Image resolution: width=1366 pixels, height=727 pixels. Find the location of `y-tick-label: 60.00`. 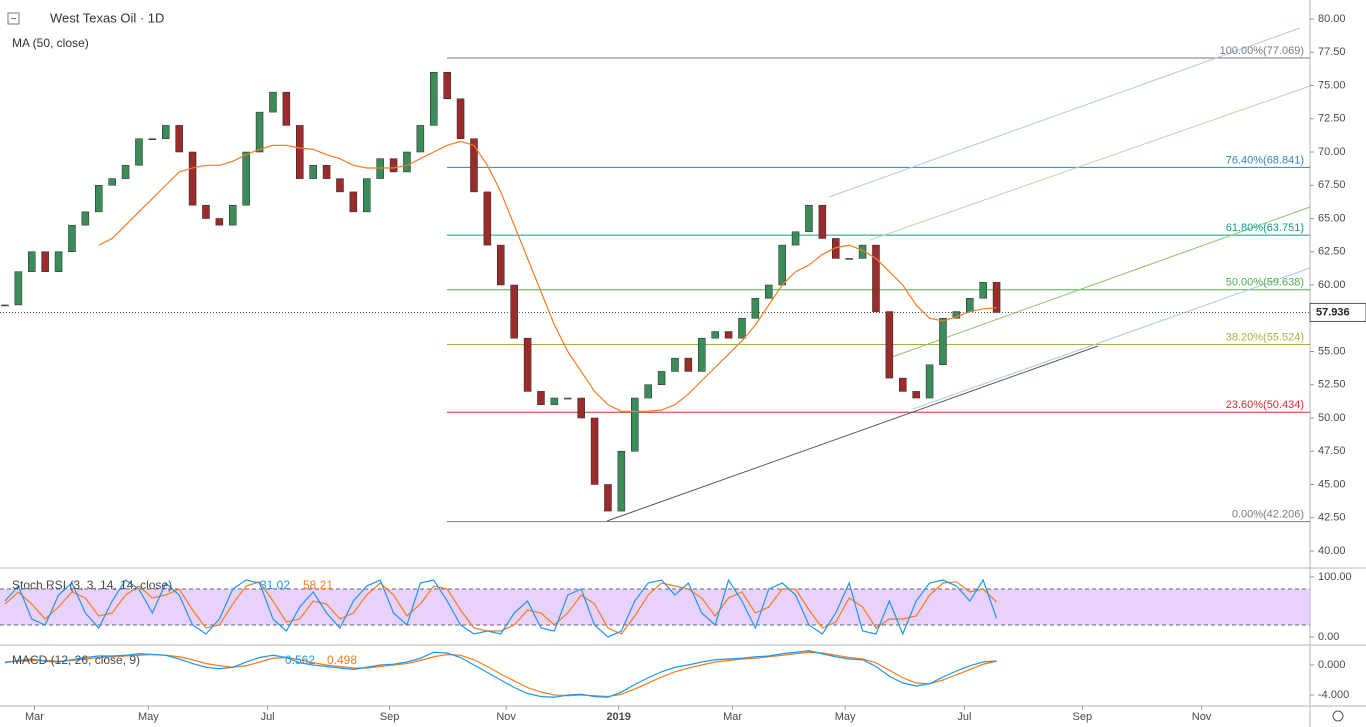

y-tick-label: 60.00 is located at coordinates (1332, 285).